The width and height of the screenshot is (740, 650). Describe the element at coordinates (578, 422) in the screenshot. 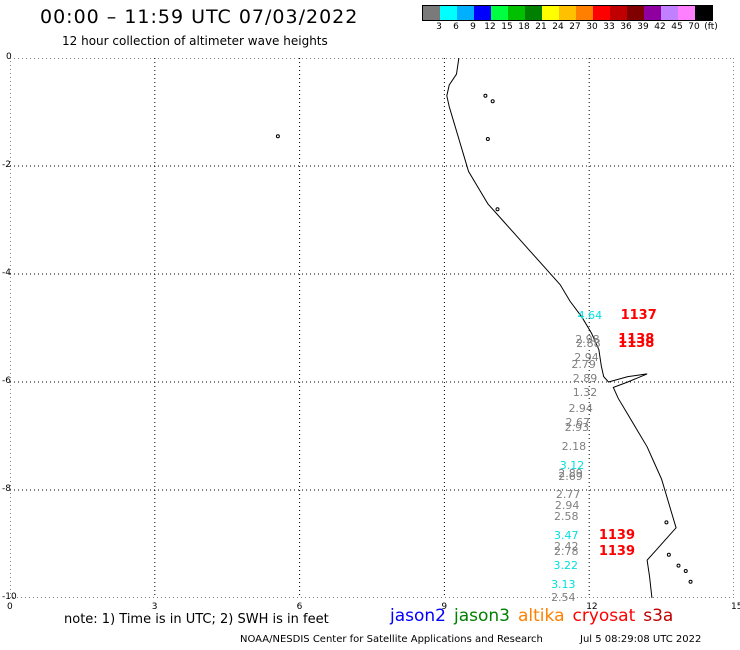

I see `wave-height-label: 2.67` at that location.